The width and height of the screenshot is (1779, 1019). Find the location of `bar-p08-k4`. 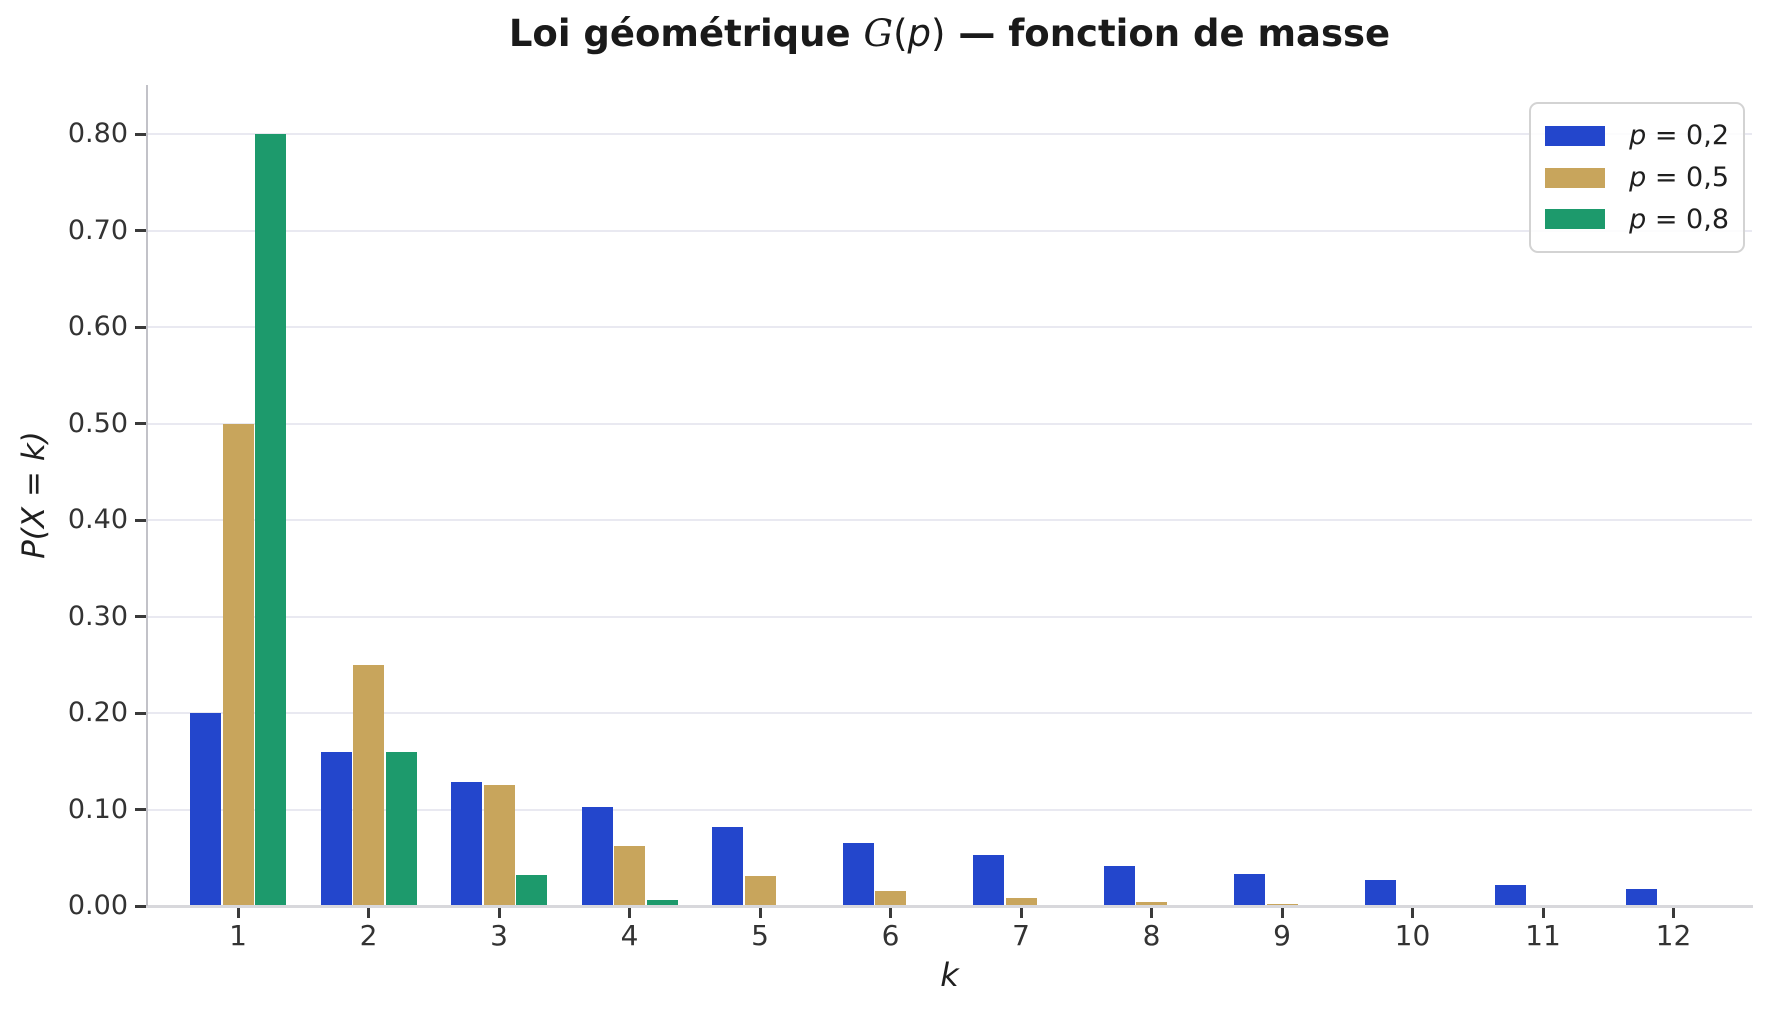

bar-p08-k4 is located at coordinates (662, 902).